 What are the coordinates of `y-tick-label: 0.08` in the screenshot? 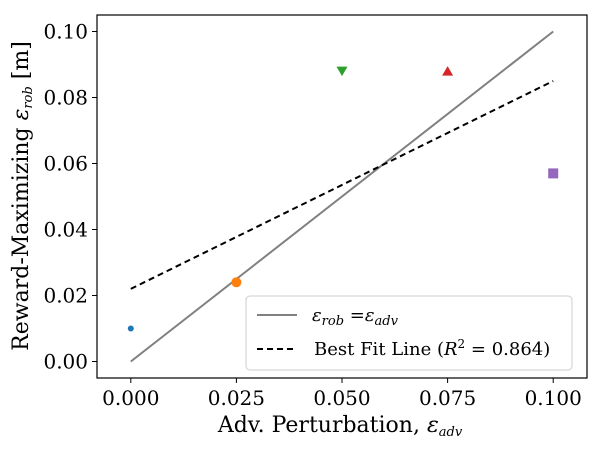 It's located at (65, 98).